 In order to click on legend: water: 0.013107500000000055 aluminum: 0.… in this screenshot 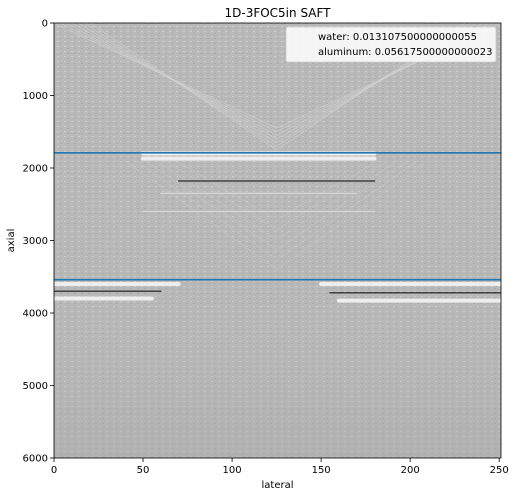, I will do `click(391, 44)`.